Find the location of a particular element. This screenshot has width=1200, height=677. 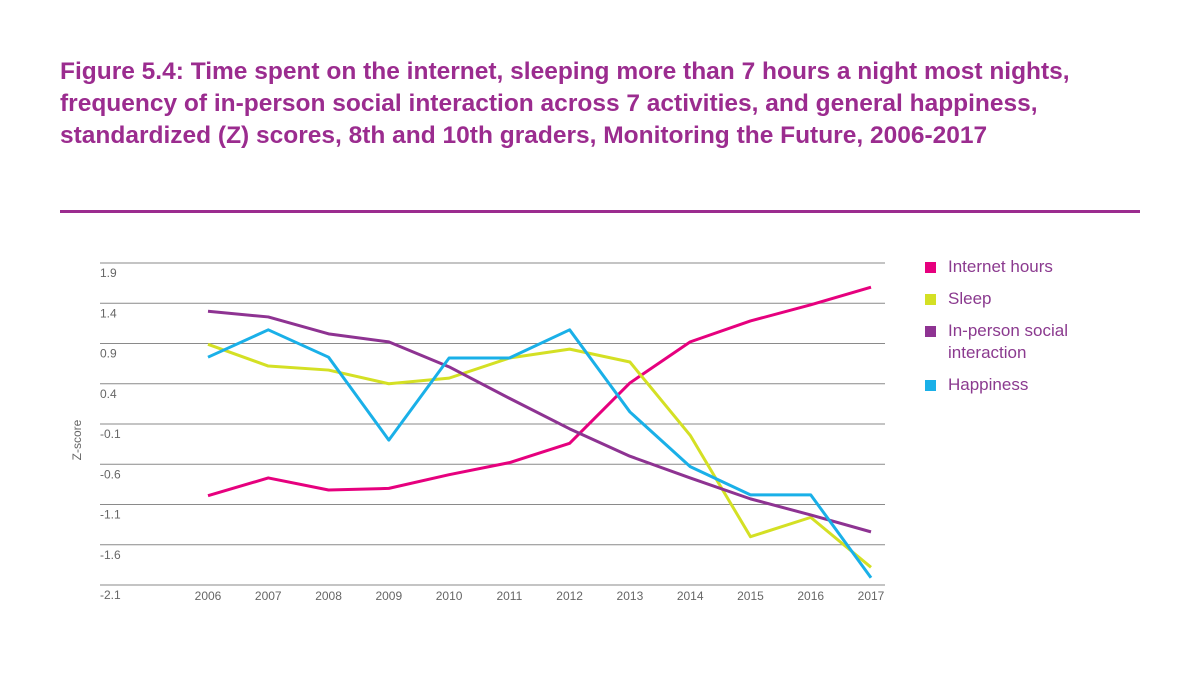

y-tick-label: 1.4 is located at coordinates (108, 313).